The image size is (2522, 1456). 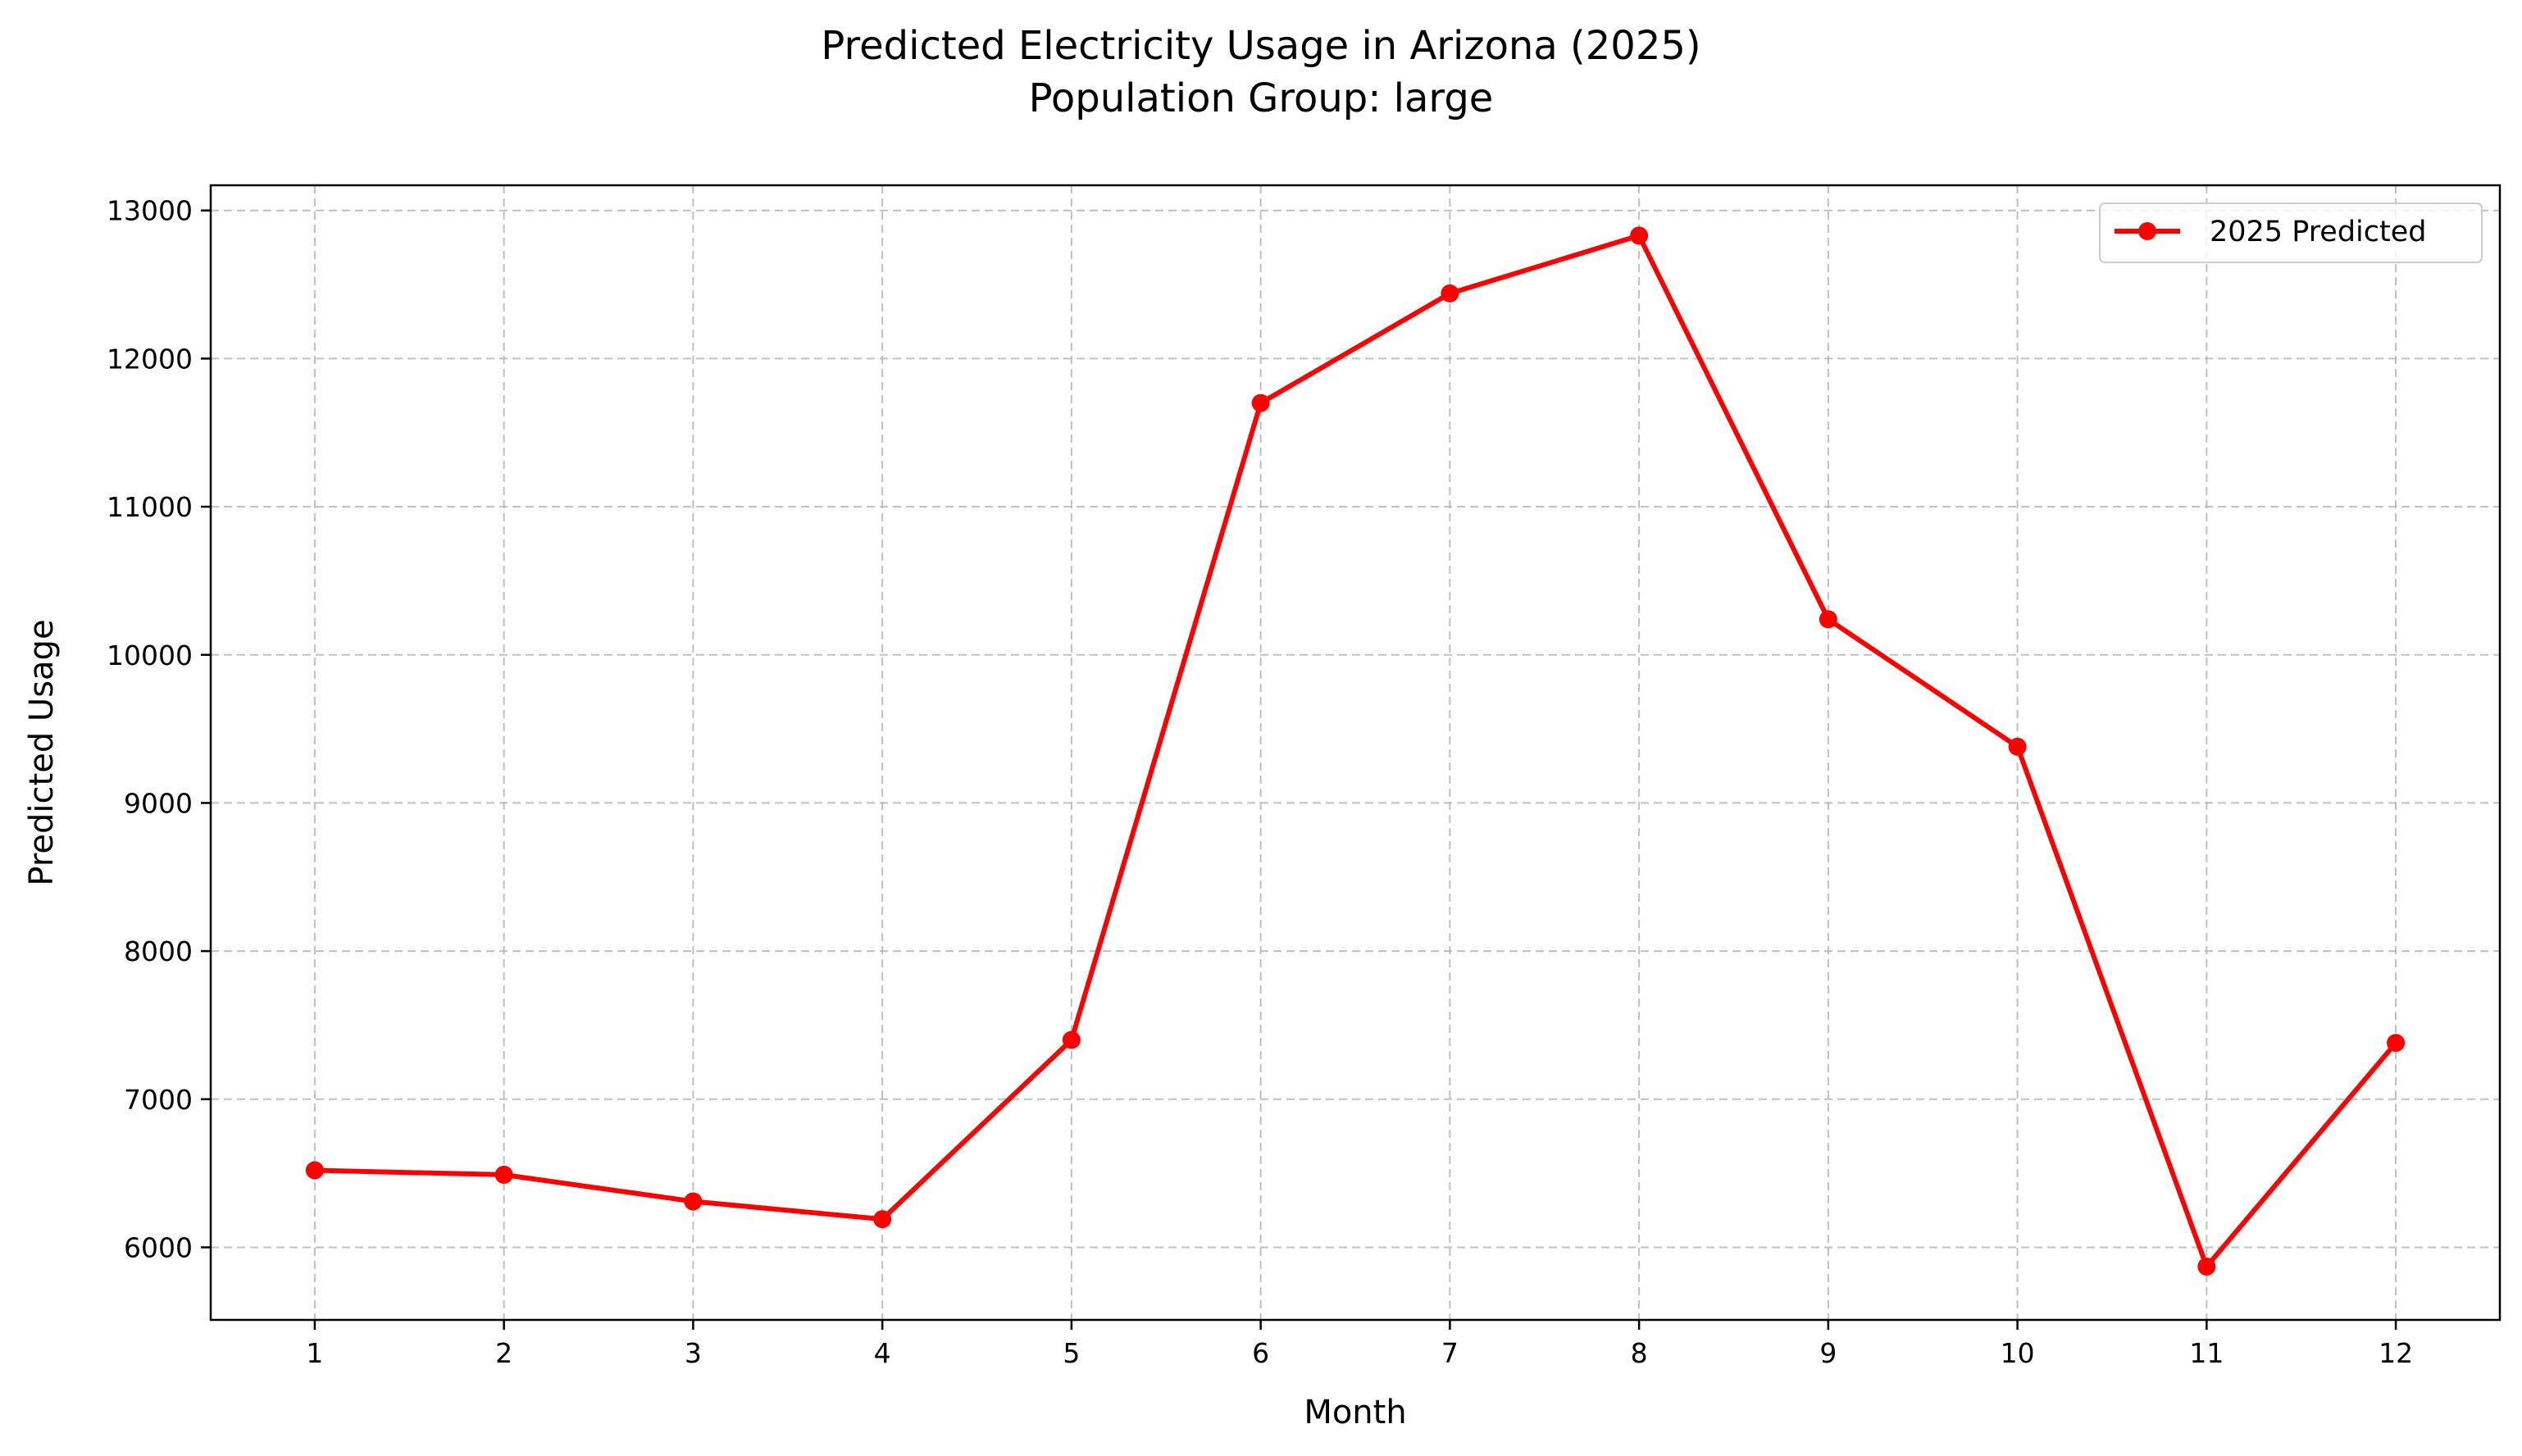 I want to click on x-tick-label: 7, so click(x=1450, y=1353).